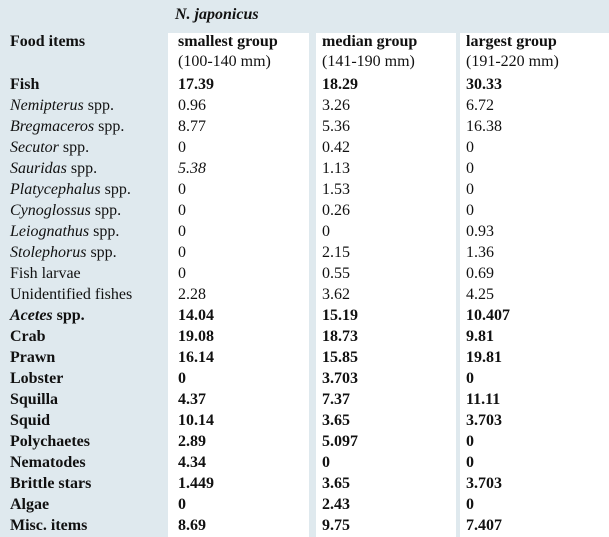 The width and height of the screenshot is (609, 537). What do you see at coordinates (192, 399) in the screenshot?
I see `smallest-group-value: 4.37` at bounding box center [192, 399].